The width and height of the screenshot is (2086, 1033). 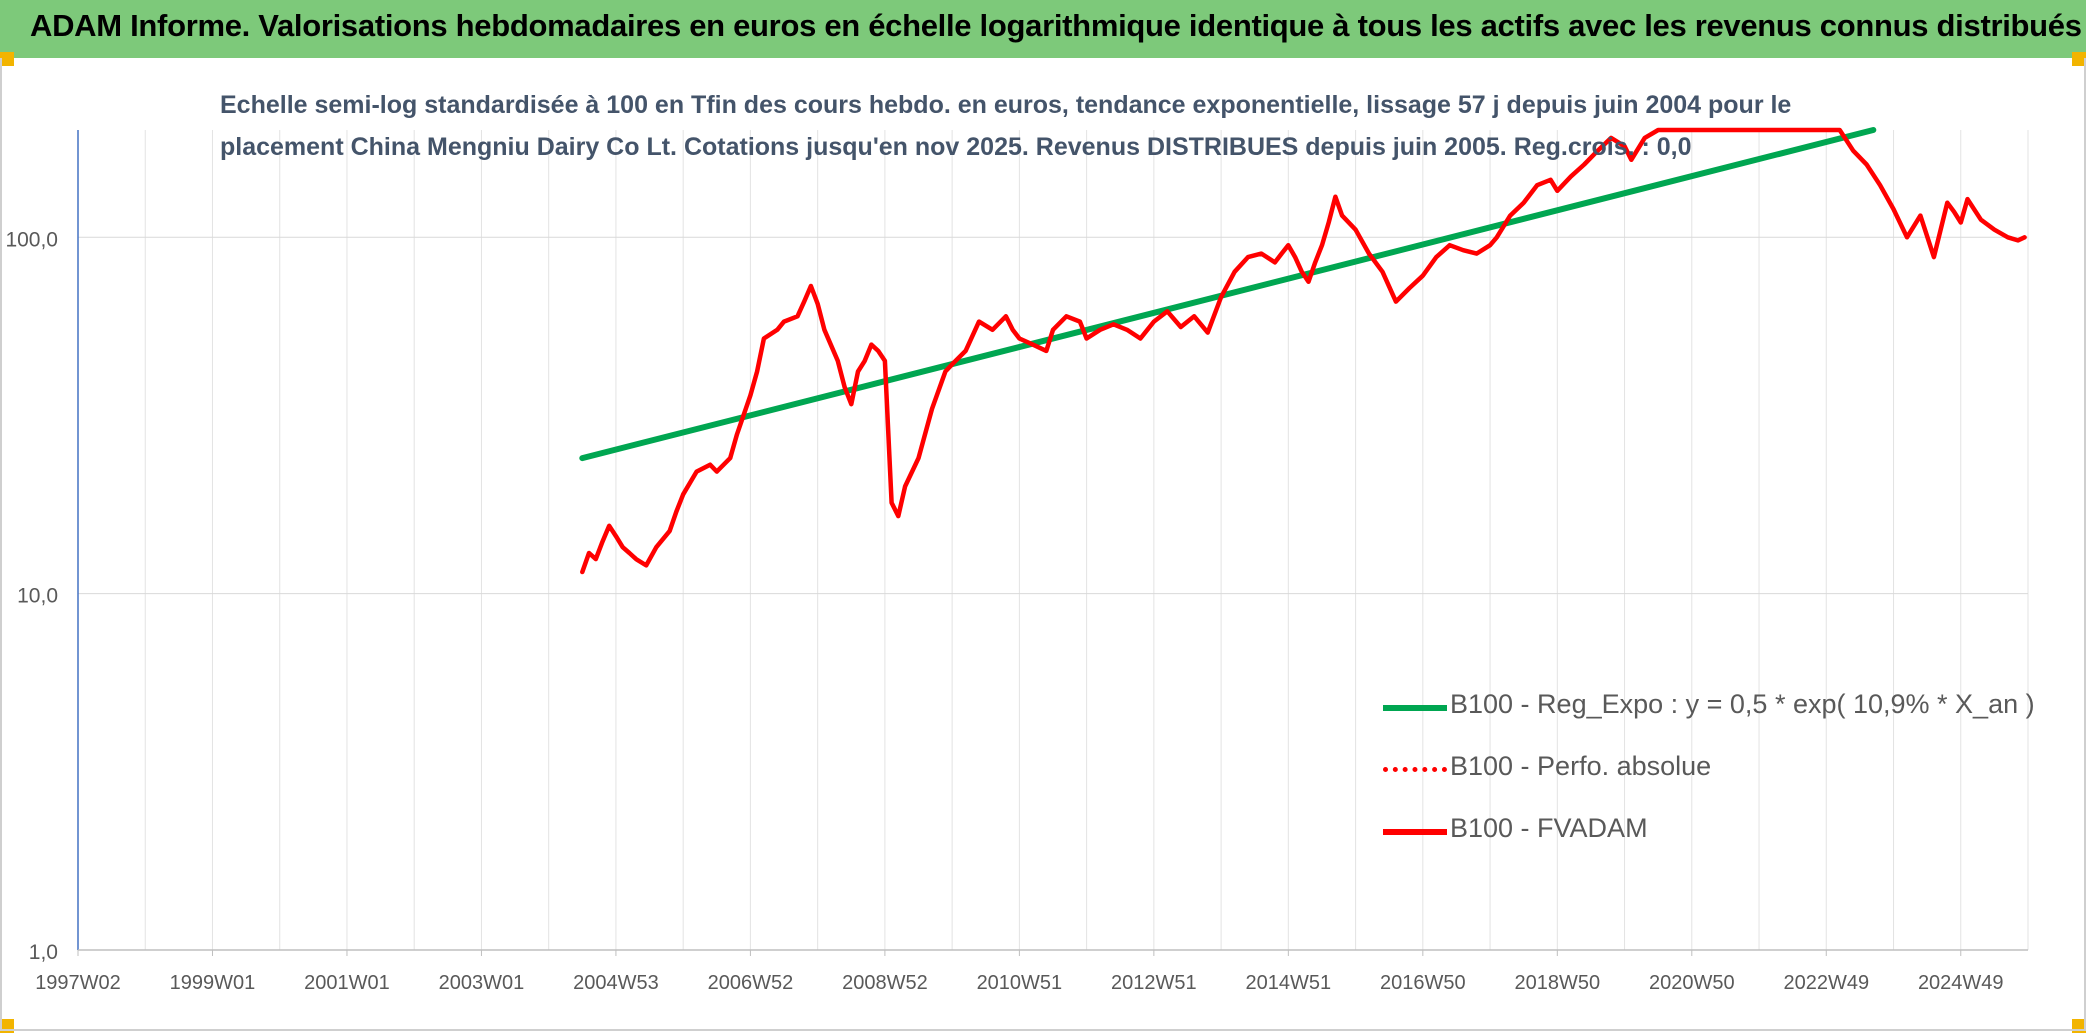 What do you see at coordinates (347, 983) in the screenshot?
I see `x-tick-label: 2001W01` at bounding box center [347, 983].